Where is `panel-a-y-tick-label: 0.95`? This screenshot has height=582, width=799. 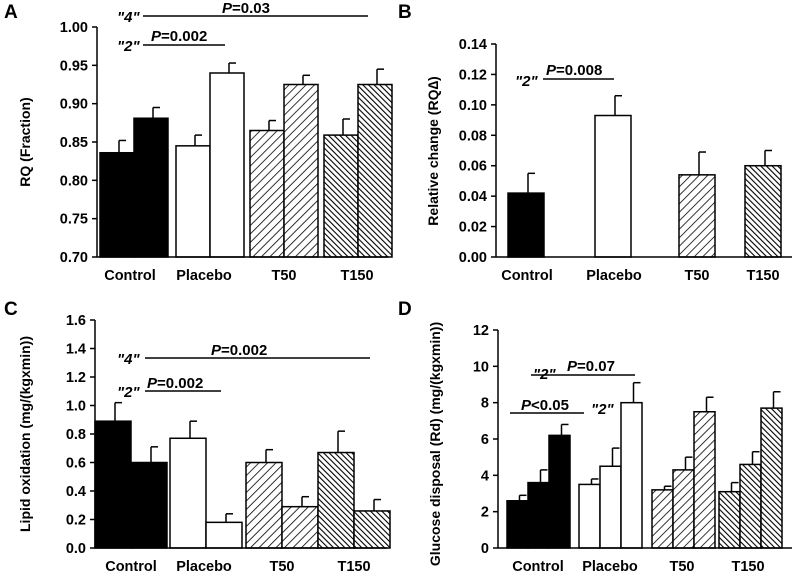
panel-a-y-tick-label: 0.95 is located at coordinates (74, 66).